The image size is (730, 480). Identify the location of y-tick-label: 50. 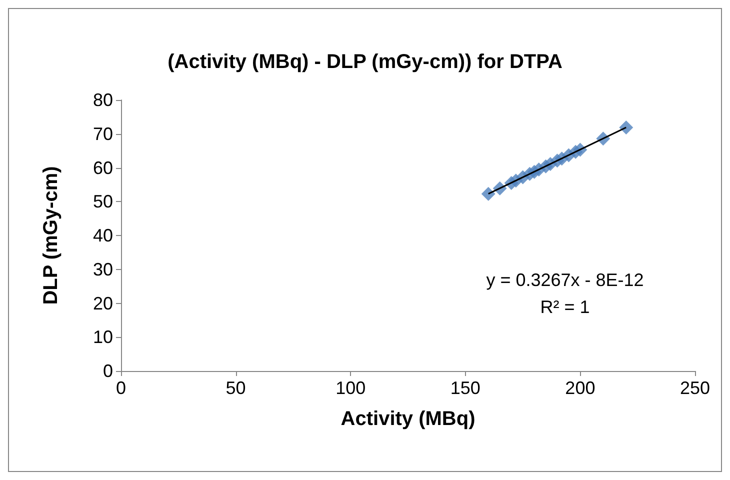
(102, 202).